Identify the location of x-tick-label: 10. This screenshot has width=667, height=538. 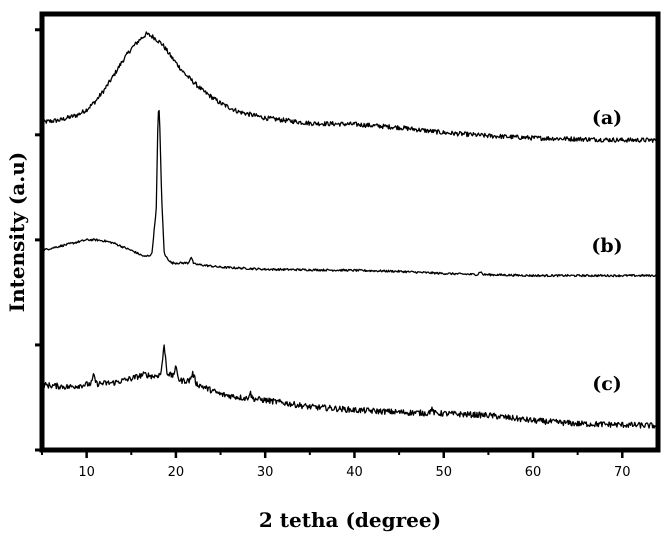
(86, 472).